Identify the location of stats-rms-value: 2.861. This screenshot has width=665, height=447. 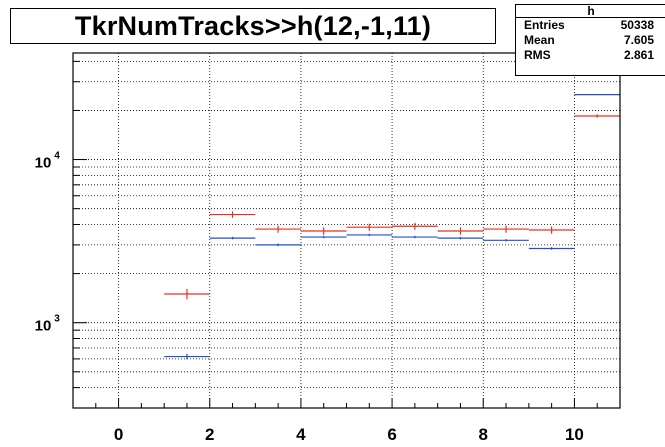
(638, 55).